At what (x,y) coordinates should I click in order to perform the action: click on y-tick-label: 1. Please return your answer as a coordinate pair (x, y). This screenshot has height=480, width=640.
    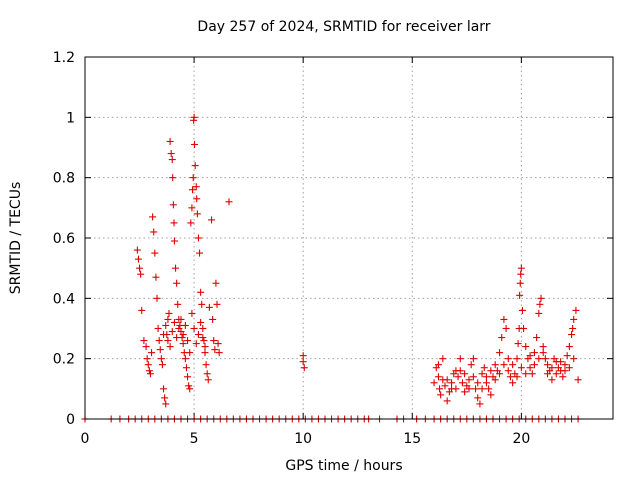
    Looking at the image, I should click on (70, 118).